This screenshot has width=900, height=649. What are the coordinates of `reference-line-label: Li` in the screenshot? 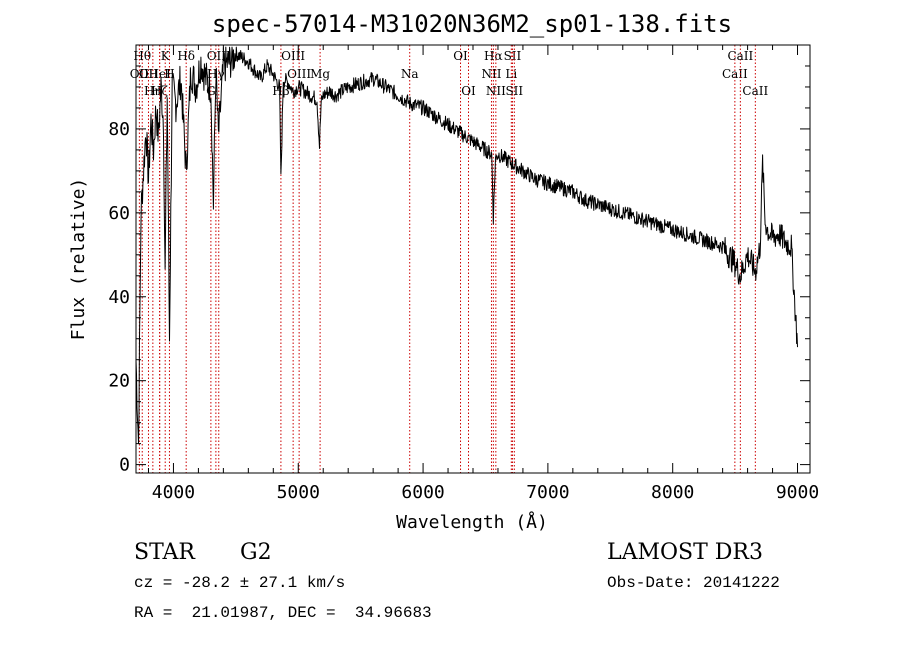 It's located at (511, 74).